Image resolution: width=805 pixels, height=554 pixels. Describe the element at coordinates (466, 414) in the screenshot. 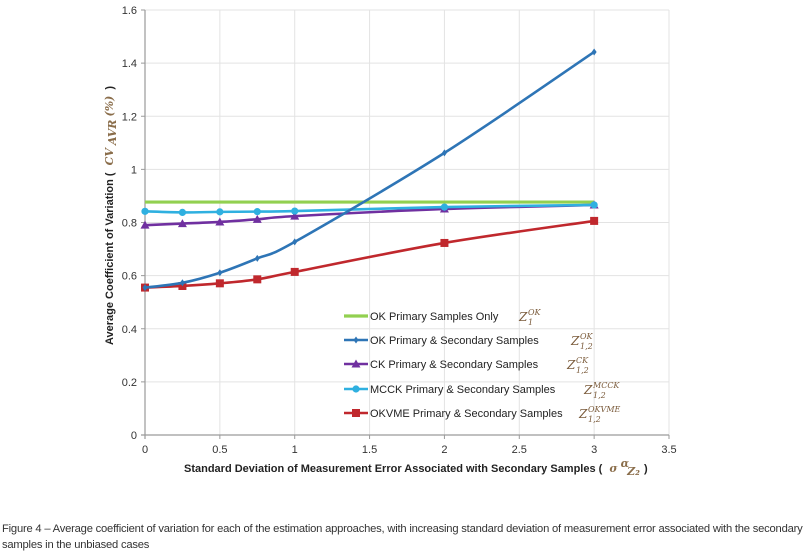

I see `legend-label: OKVME Primary & Secondary Samples` at that location.